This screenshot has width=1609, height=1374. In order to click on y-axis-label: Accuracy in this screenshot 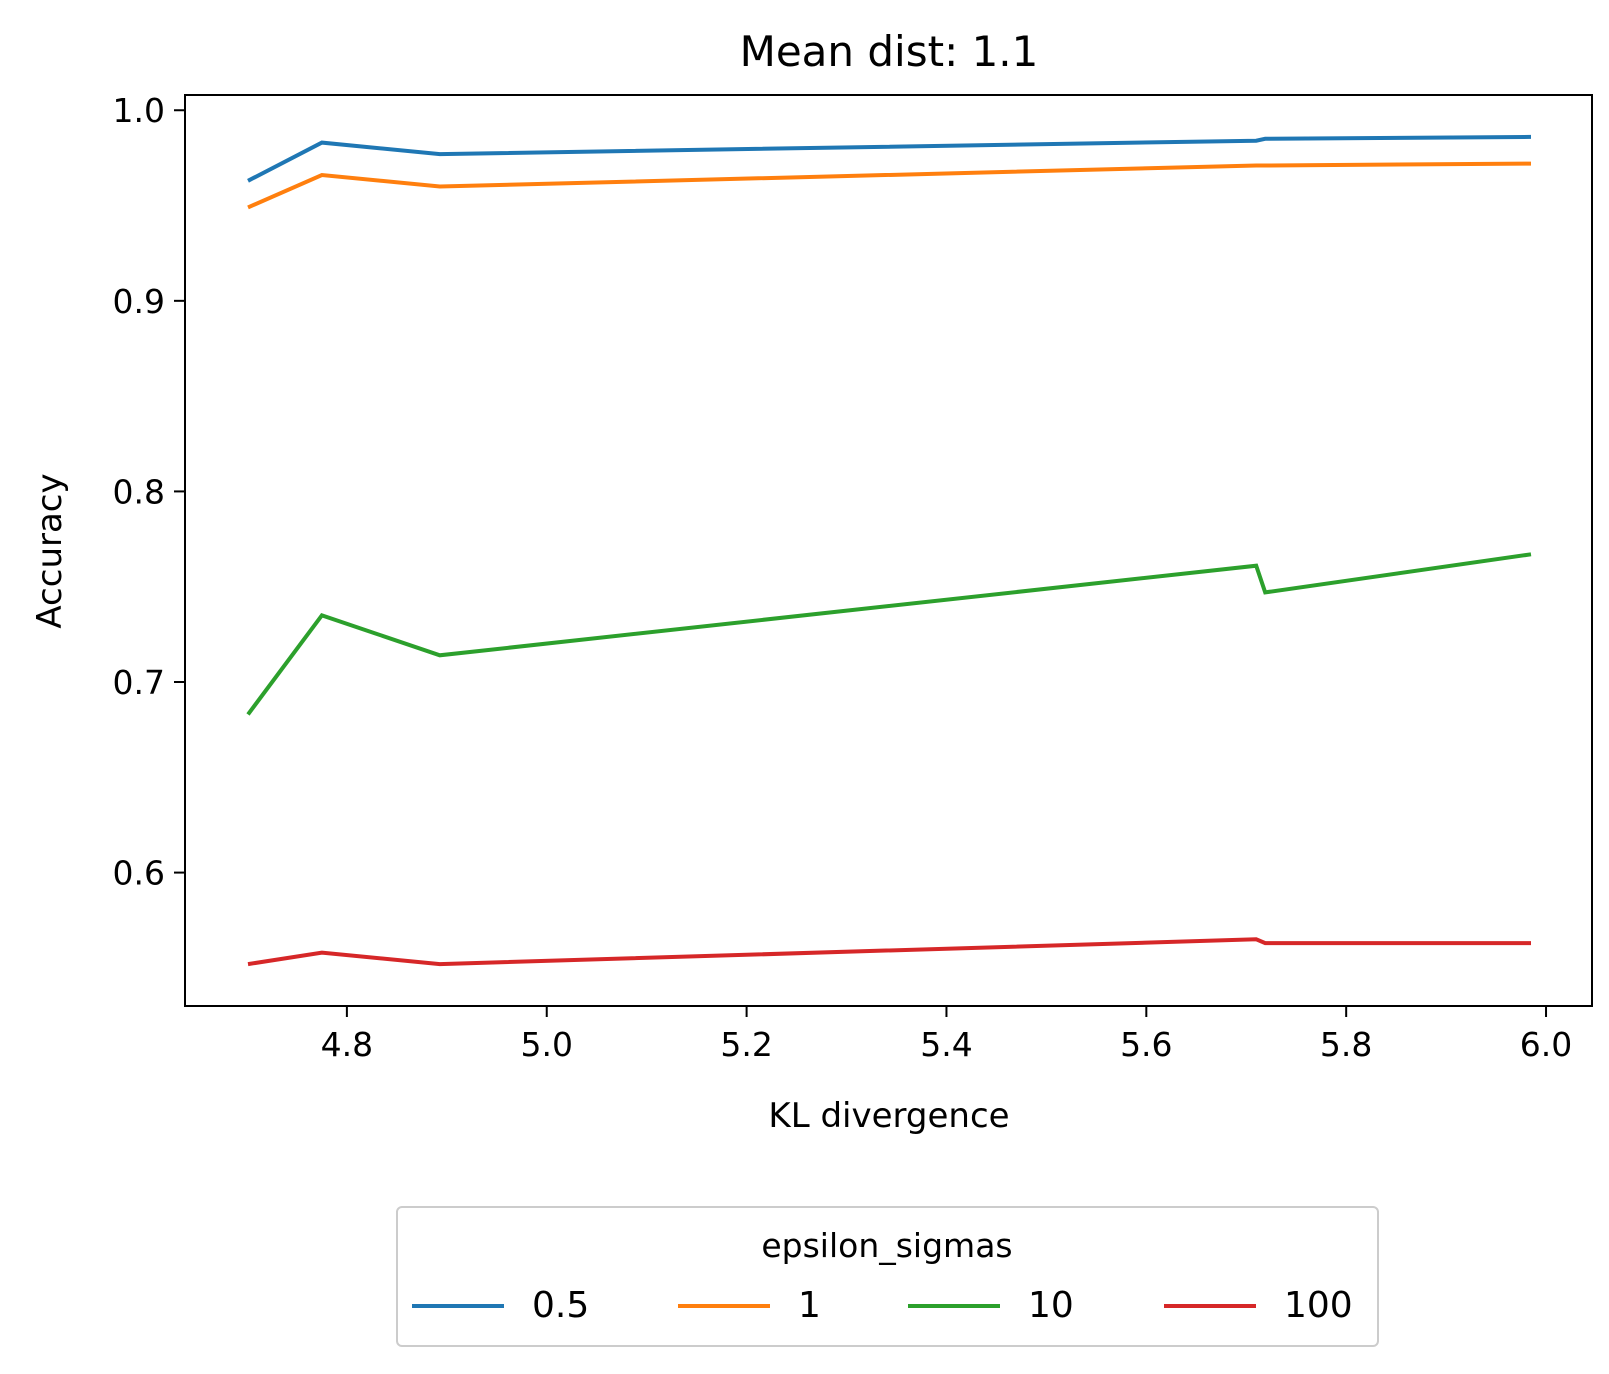, I will do `click(50, 550)`.